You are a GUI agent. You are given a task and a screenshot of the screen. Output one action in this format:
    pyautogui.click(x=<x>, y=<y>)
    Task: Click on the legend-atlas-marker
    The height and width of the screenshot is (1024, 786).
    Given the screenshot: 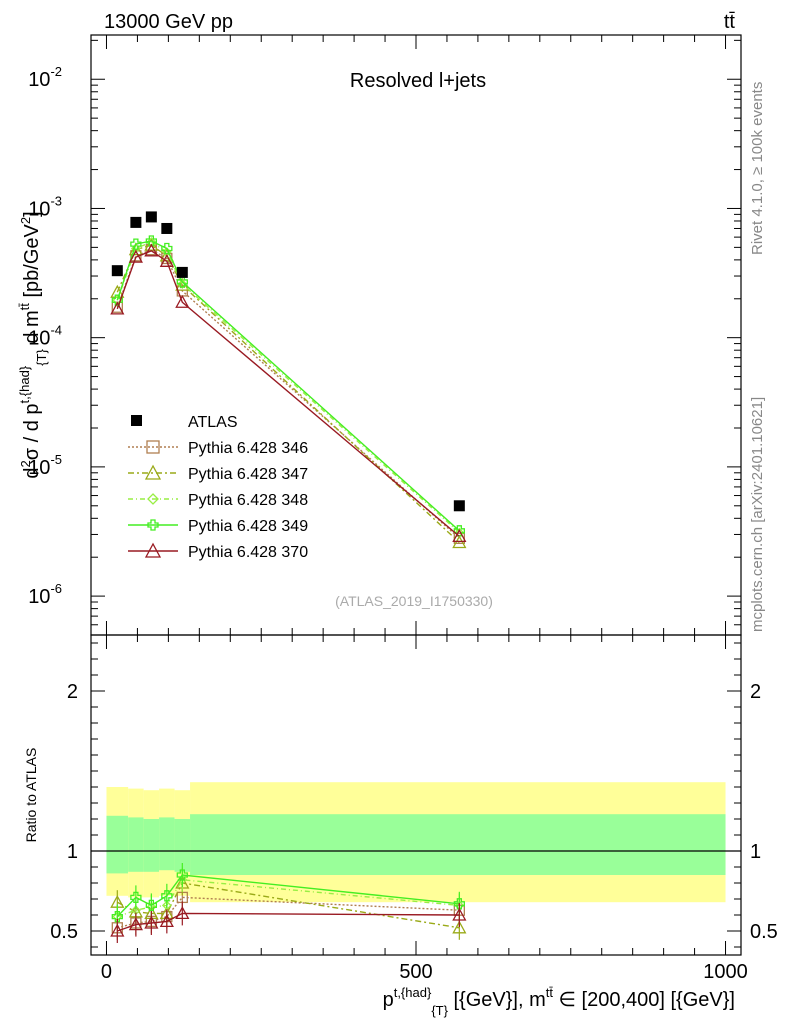 What is the action you would take?
    pyautogui.click(x=136, y=420)
    